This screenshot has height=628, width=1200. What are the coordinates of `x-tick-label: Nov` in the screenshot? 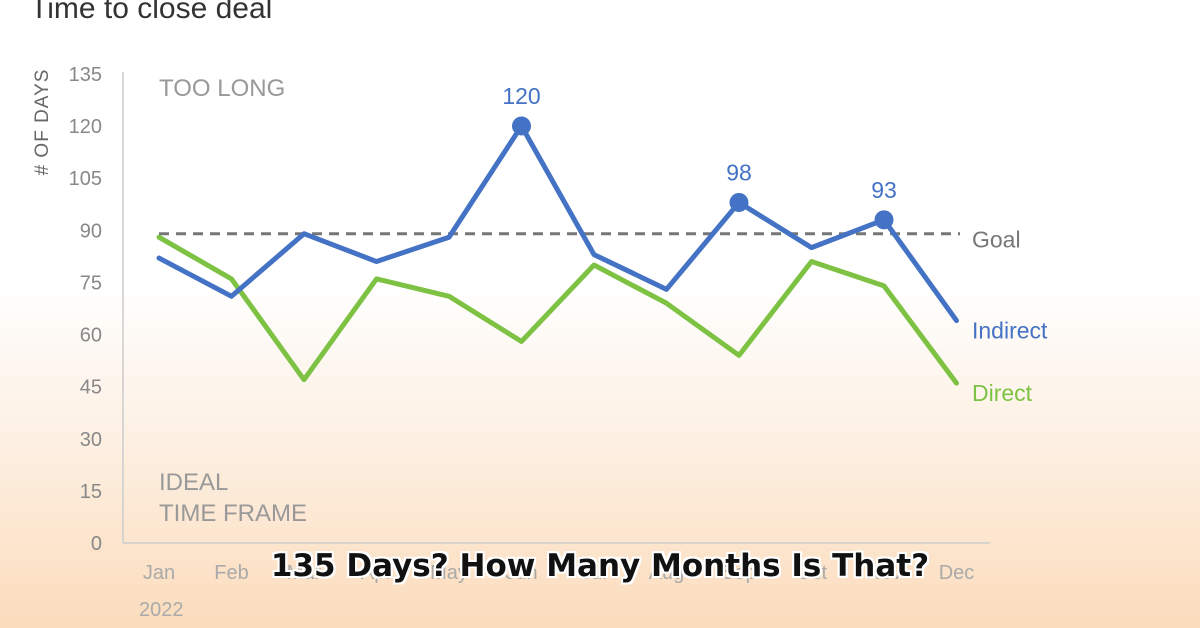 It's located at (884, 573).